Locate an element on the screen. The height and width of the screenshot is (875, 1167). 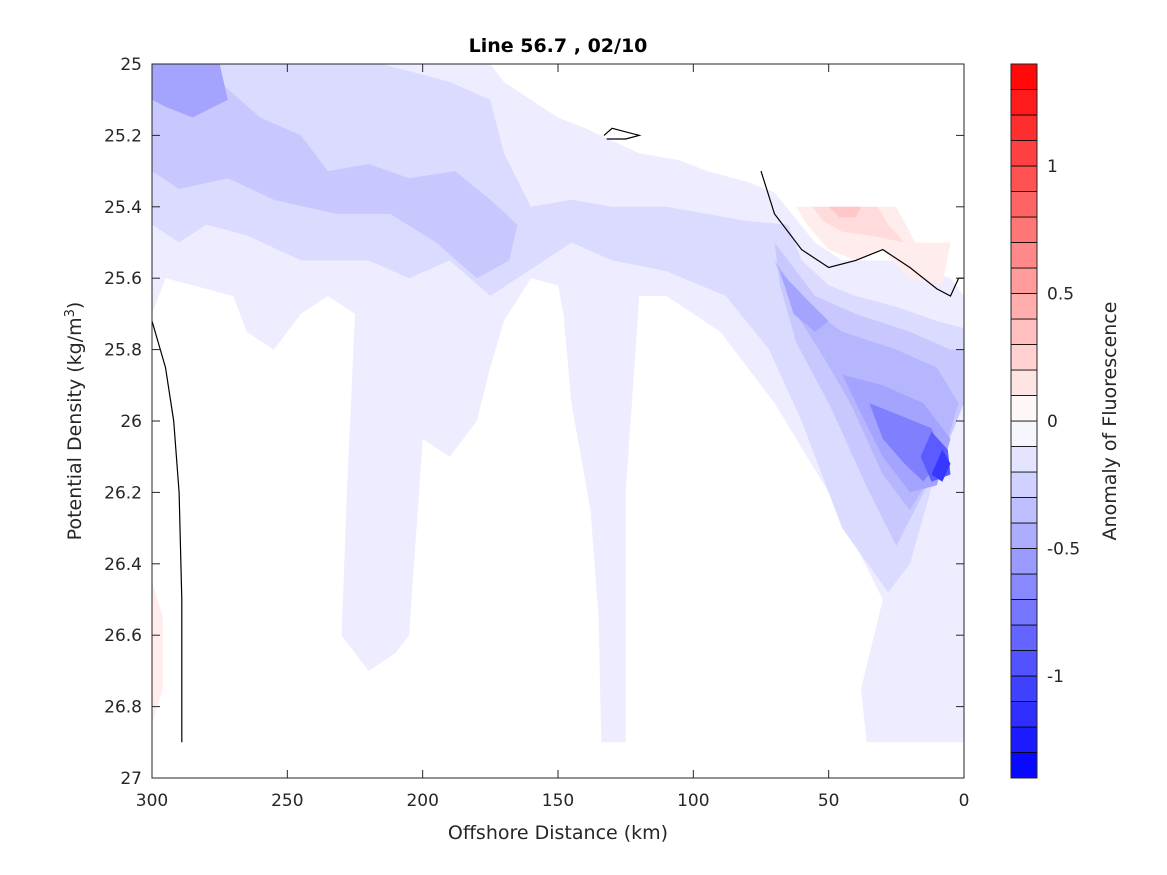
x-tick-label: 250 is located at coordinates (287, 801).